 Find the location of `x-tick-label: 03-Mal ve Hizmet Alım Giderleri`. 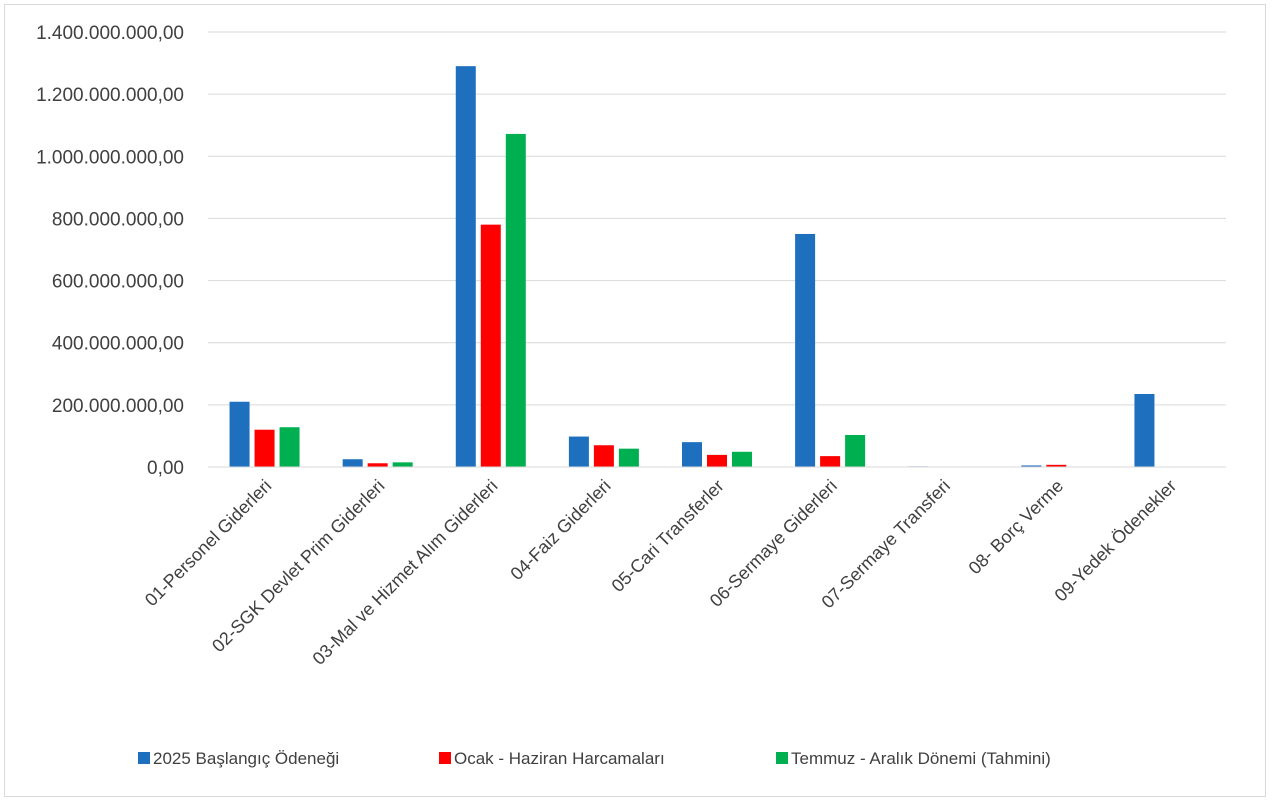

x-tick-label: 03-Mal ve Hizmet Alım Giderleri is located at coordinates (405, 572).